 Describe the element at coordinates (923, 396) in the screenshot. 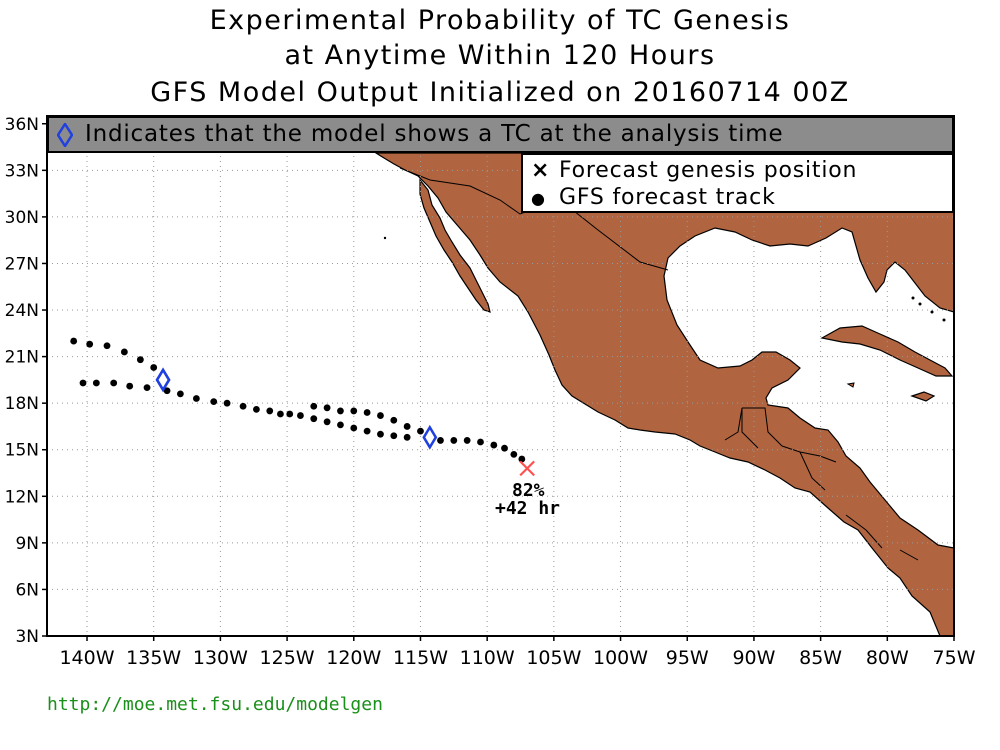

I see `land-jamaica` at that location.